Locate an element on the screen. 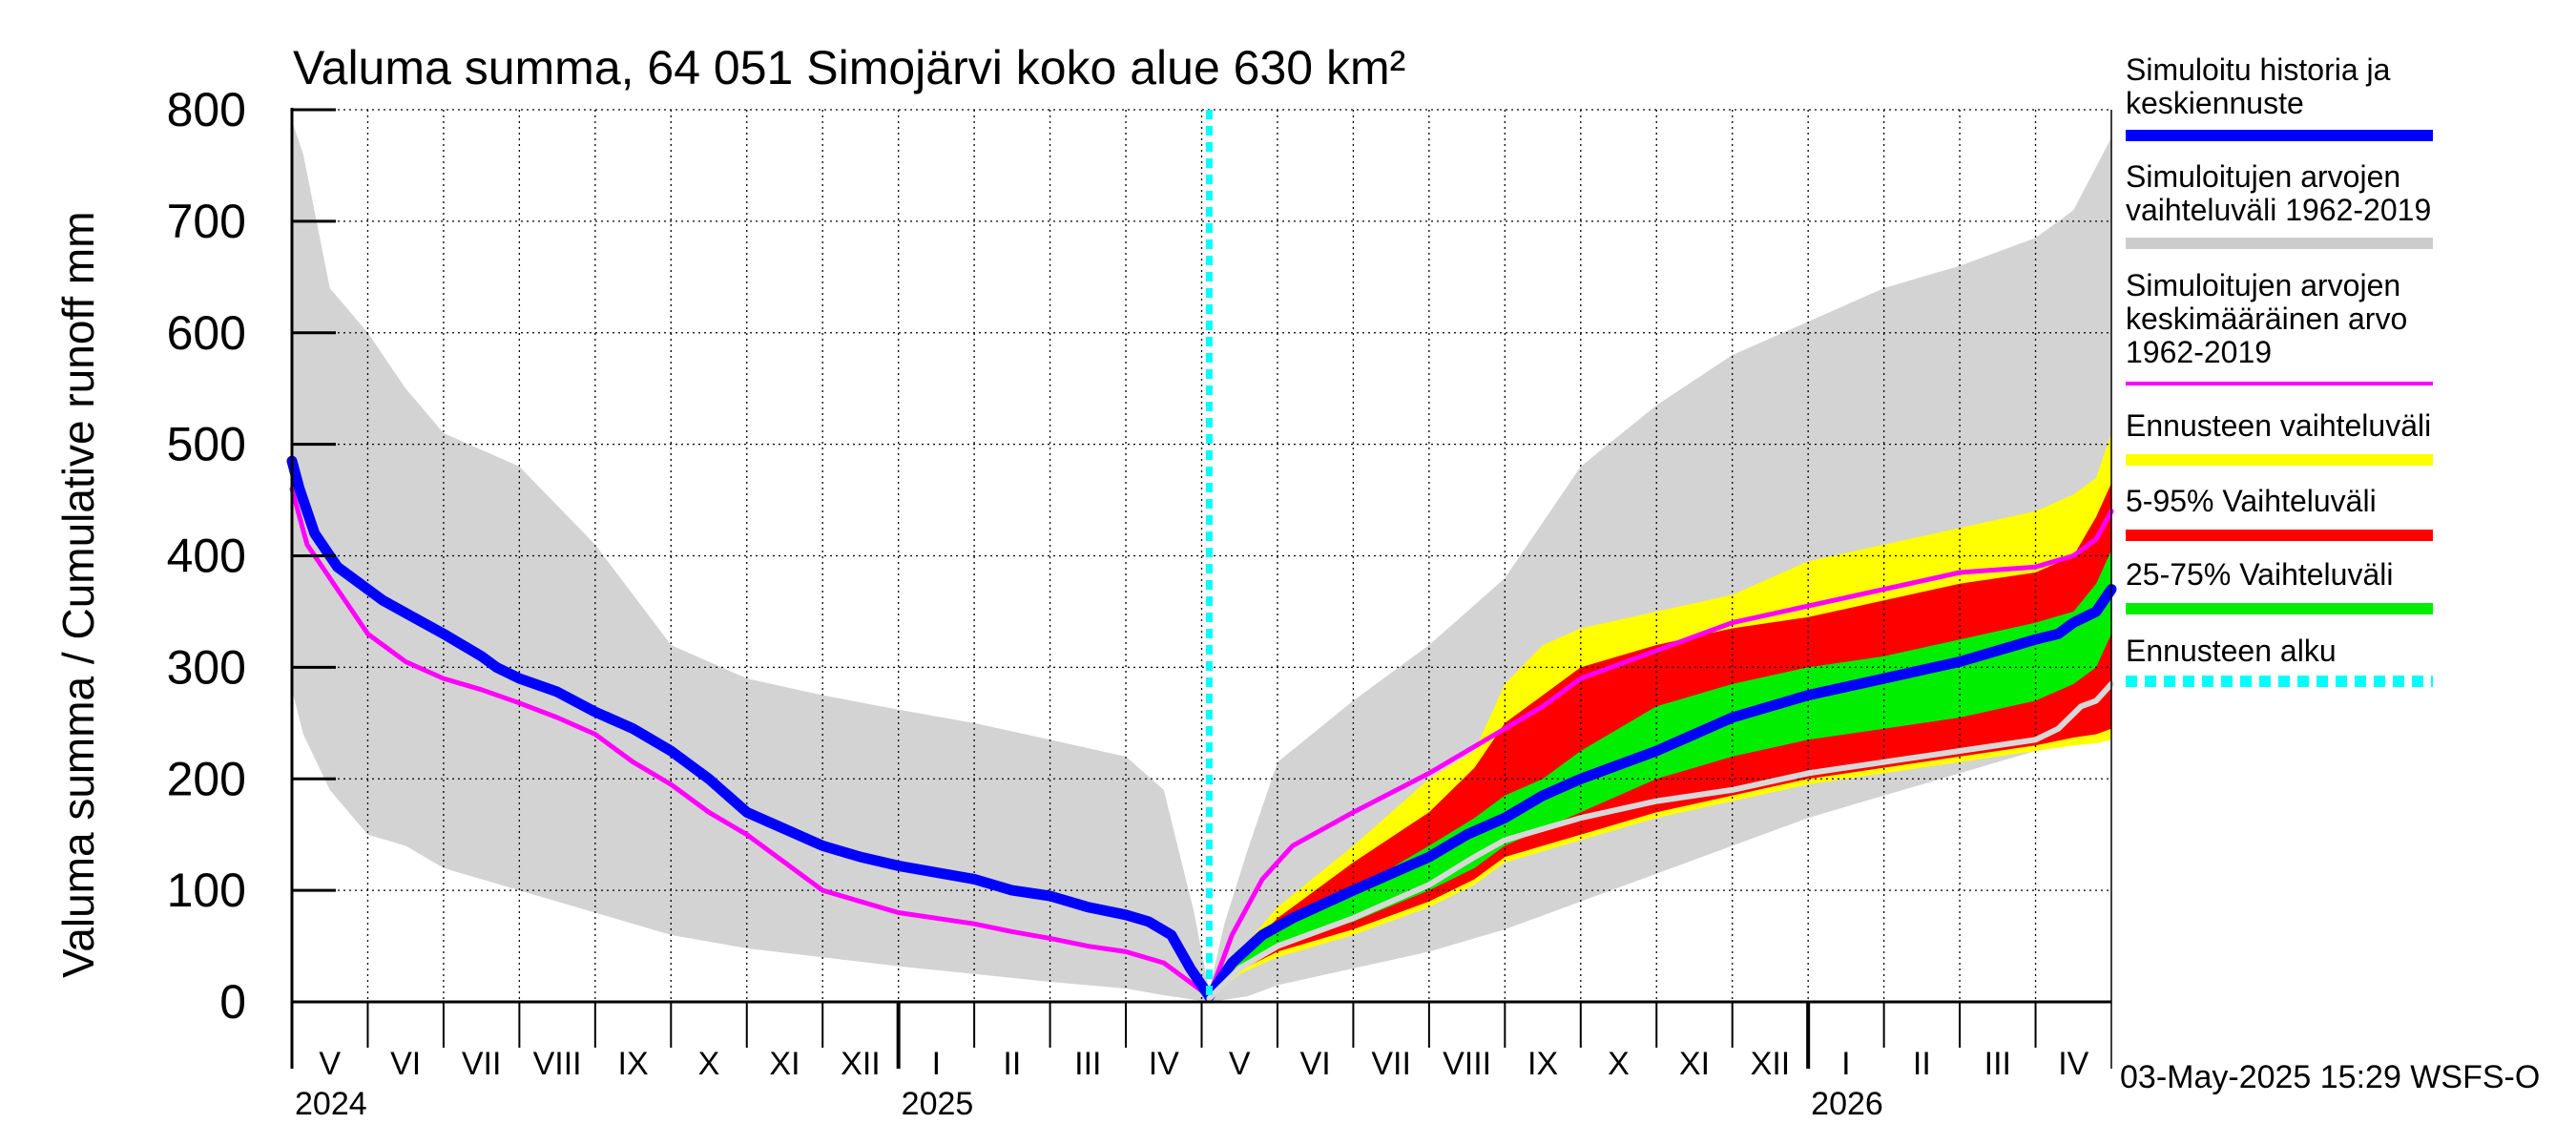 Image resolution: width=2576 pixels, height=1145 pixels. year-label: 2025 is located at coordinates (938, 1104).